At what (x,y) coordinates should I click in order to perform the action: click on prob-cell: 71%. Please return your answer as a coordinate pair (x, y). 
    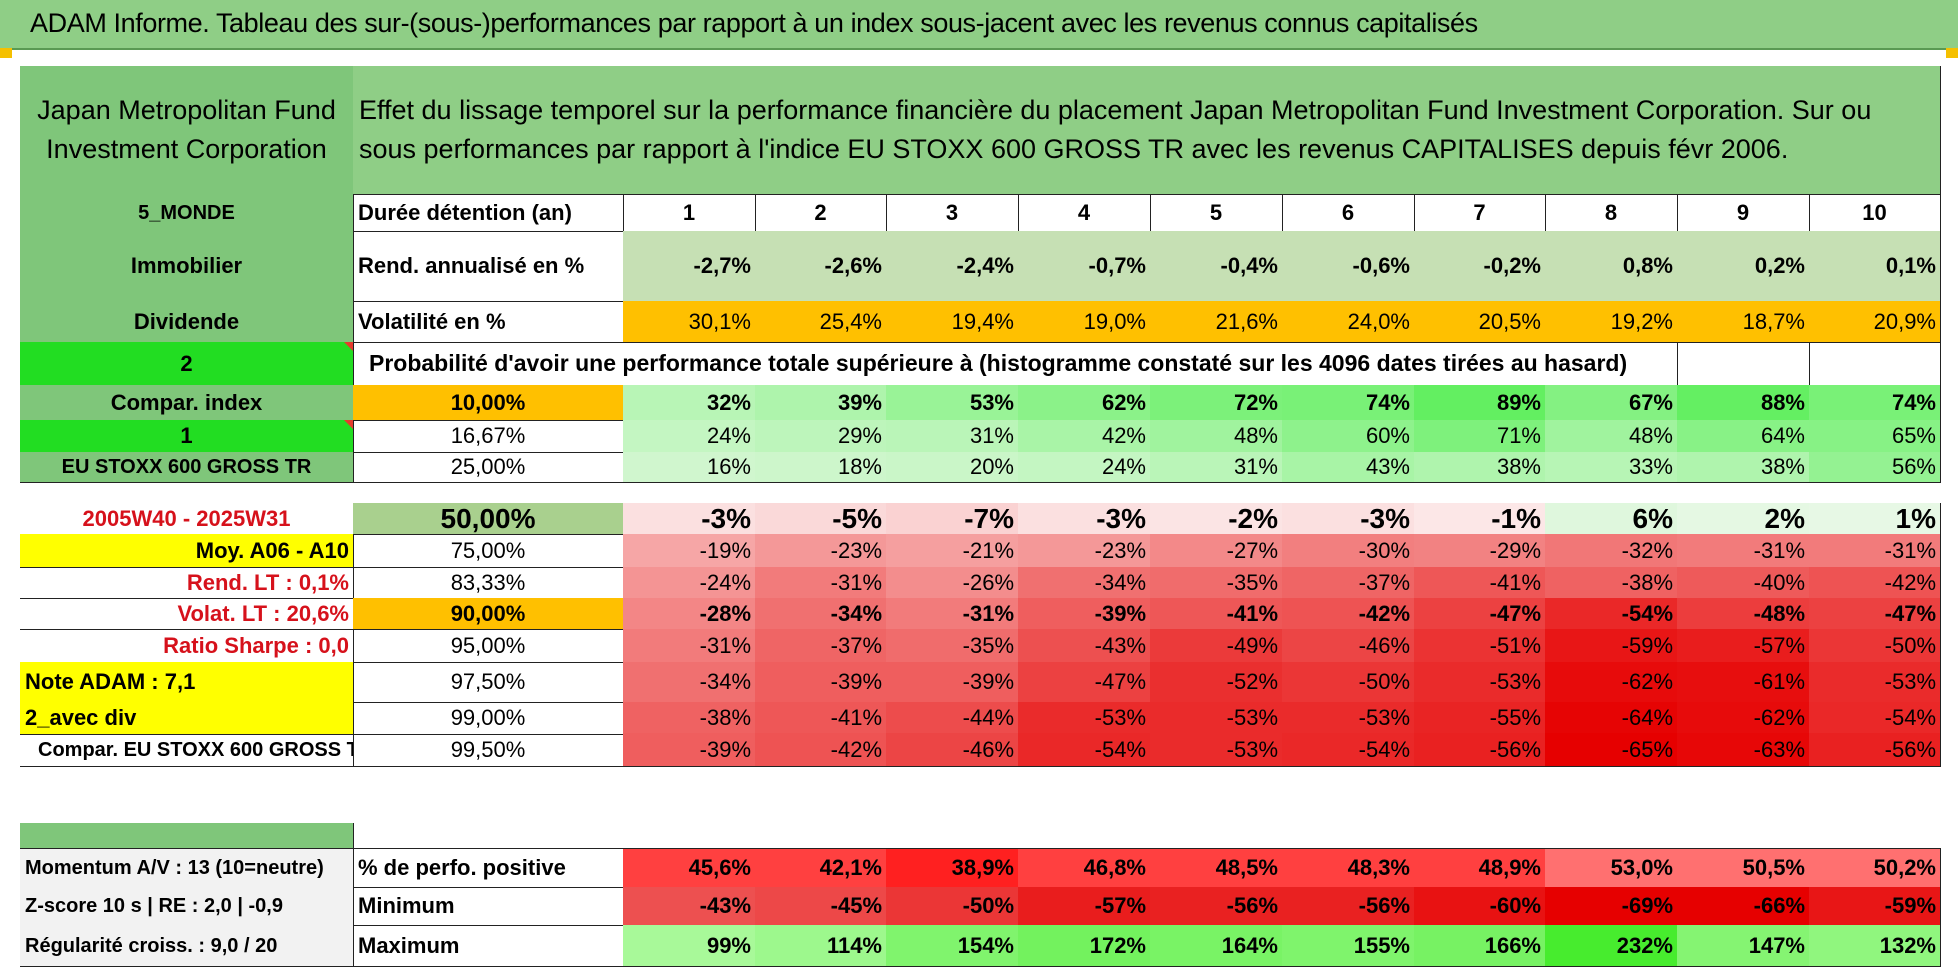
    Looking at the image, I should click on (1480, 436).